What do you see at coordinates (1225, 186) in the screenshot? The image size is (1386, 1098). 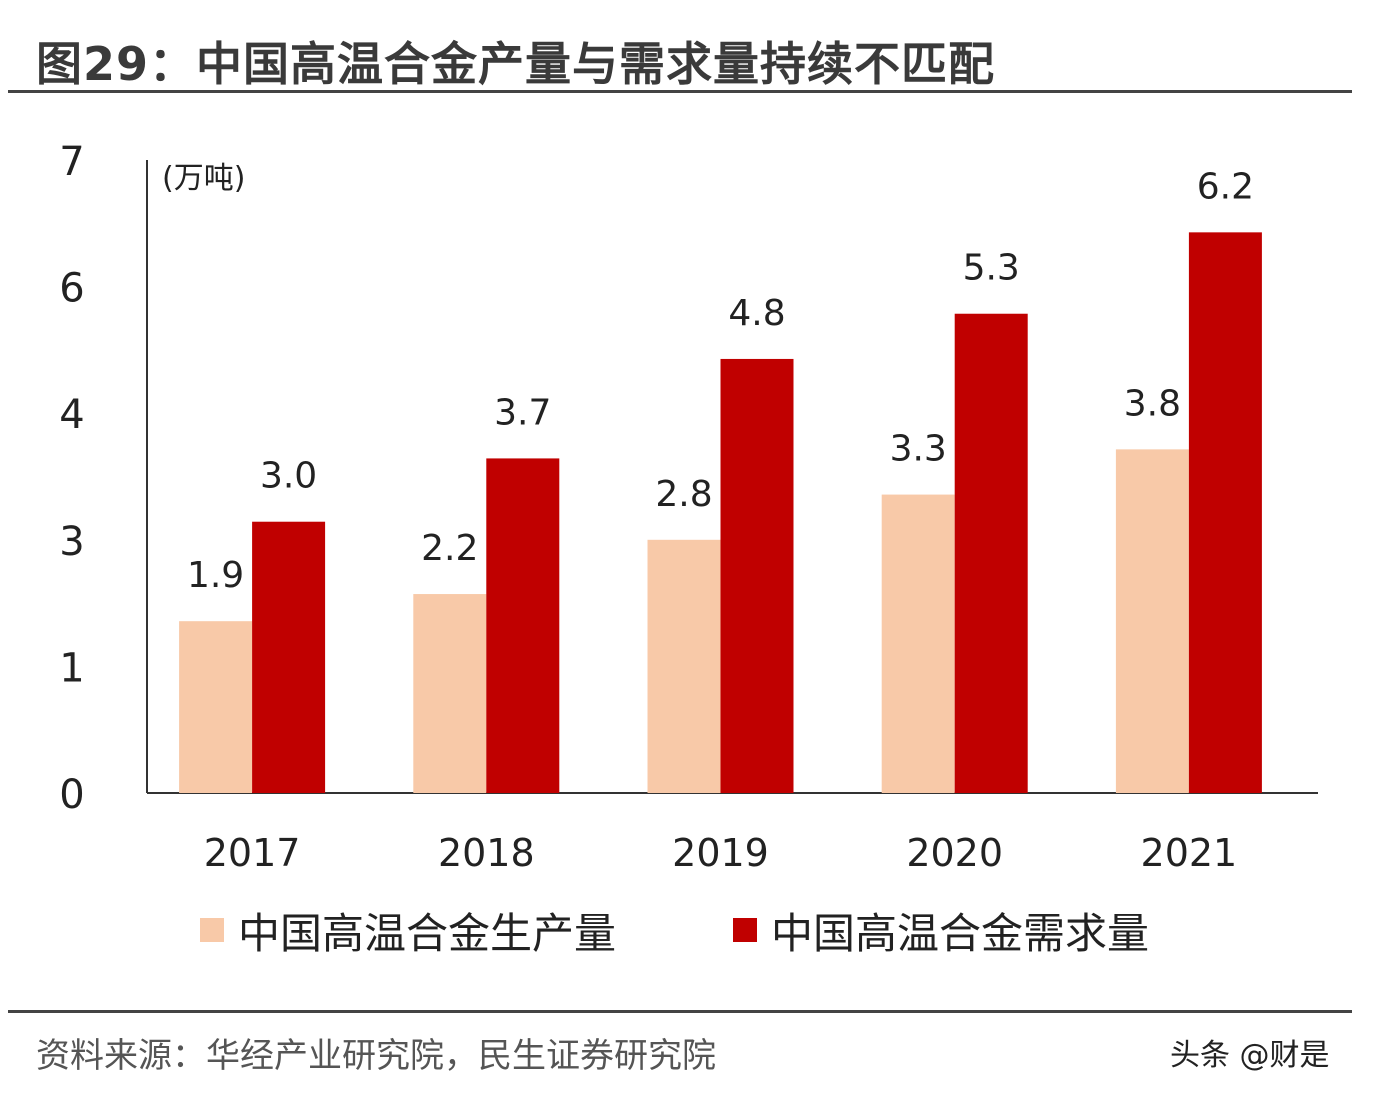 I see `data-label: 6.2` at bounding box center [1225, 186].